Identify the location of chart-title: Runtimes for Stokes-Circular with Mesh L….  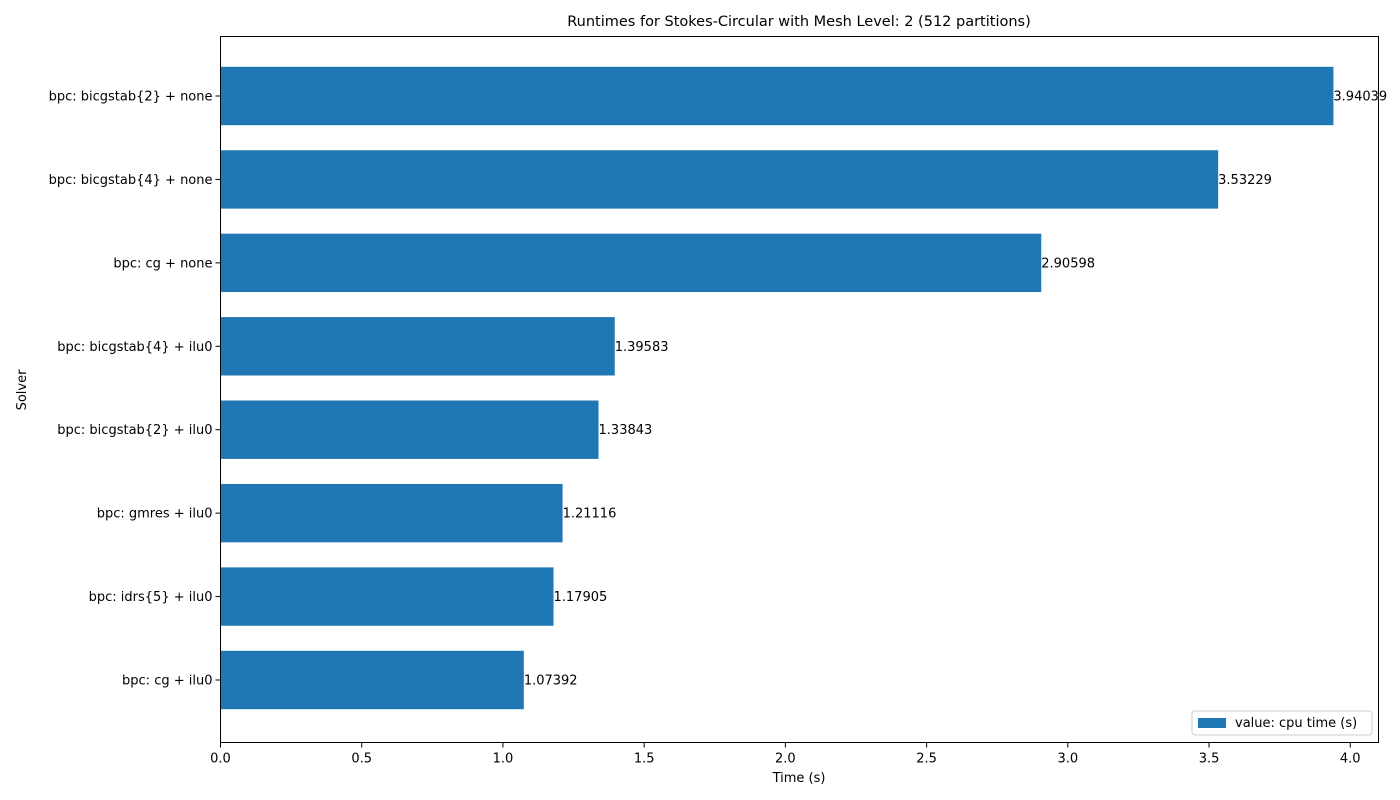
(799, 22).